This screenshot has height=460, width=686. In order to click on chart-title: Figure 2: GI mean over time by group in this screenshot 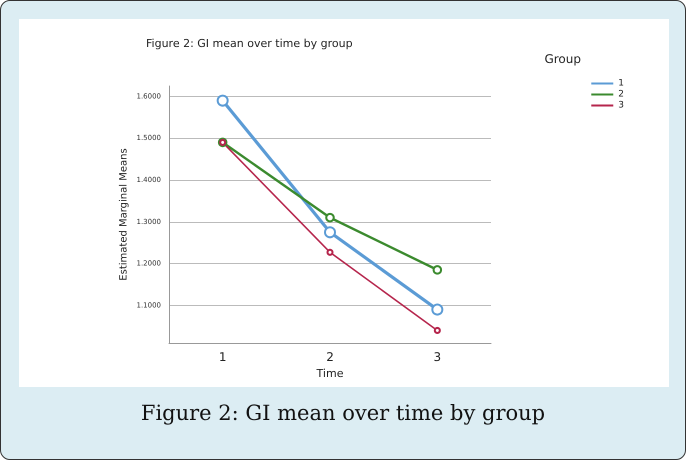, I will do `click(249, 43)`.